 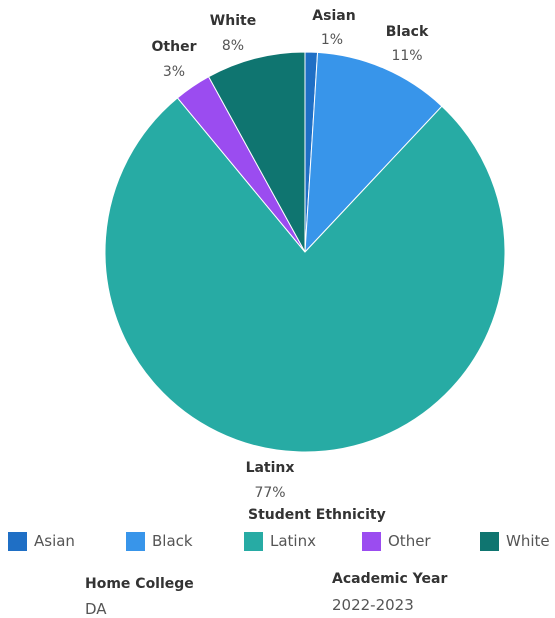 What do you see at coordinates (293, 541) in the screenshot?
I see `legend-label-latinx: Latinx` at bounding box center [293, 541].